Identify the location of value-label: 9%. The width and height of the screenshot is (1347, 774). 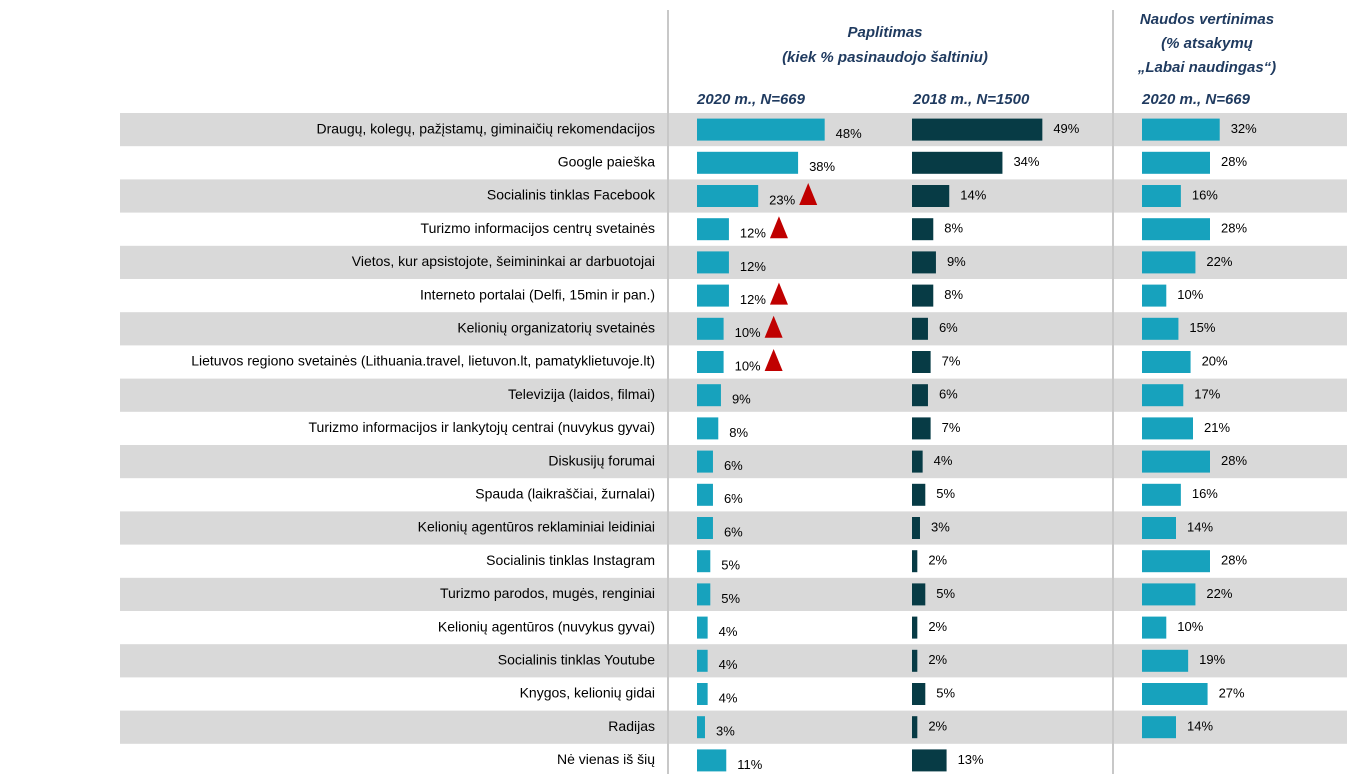
(741, 399).